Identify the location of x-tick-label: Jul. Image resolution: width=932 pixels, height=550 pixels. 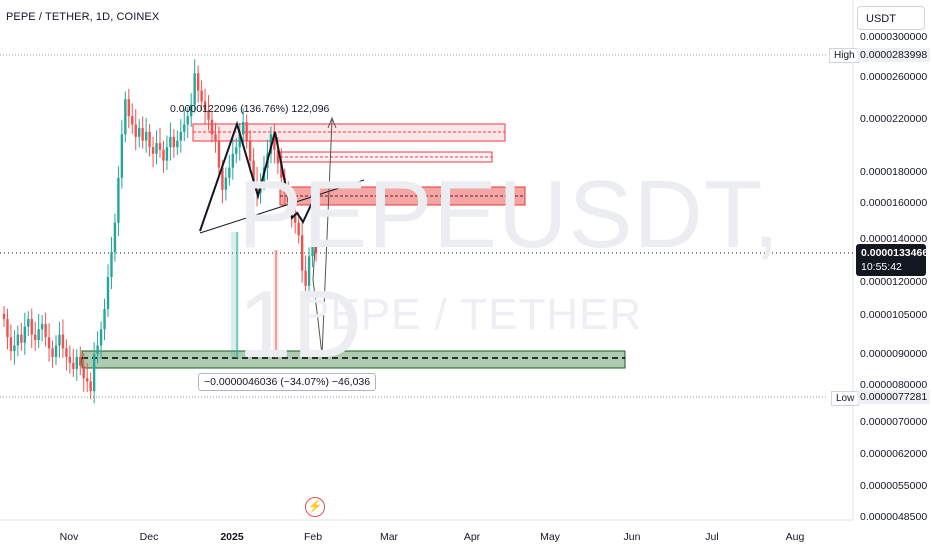
(712, 537).